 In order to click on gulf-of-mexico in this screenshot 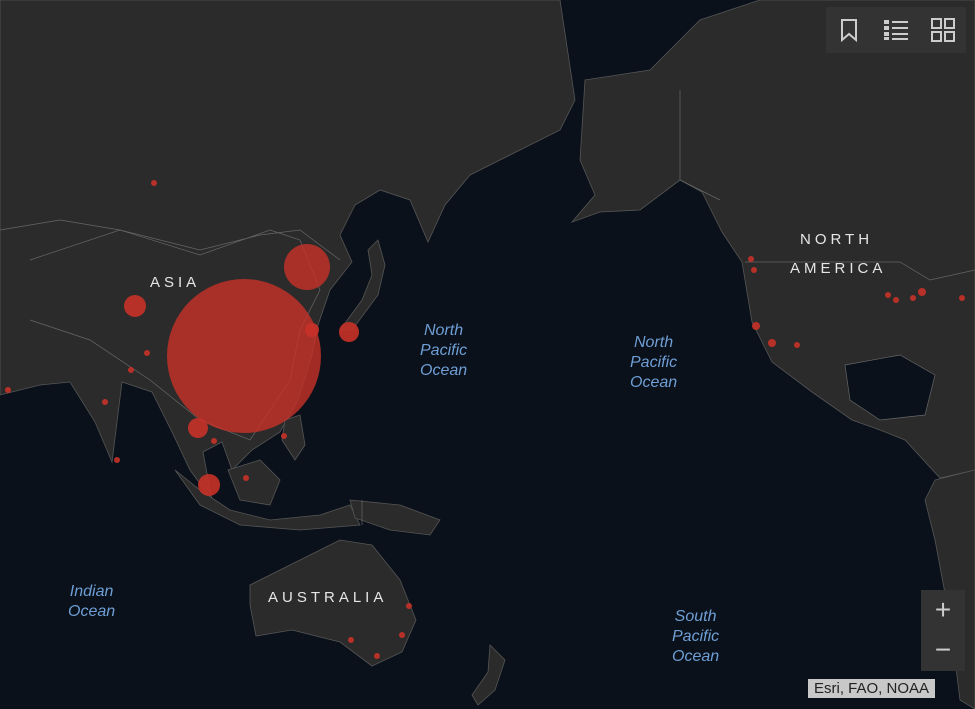, I will do `click(890, 387)`.